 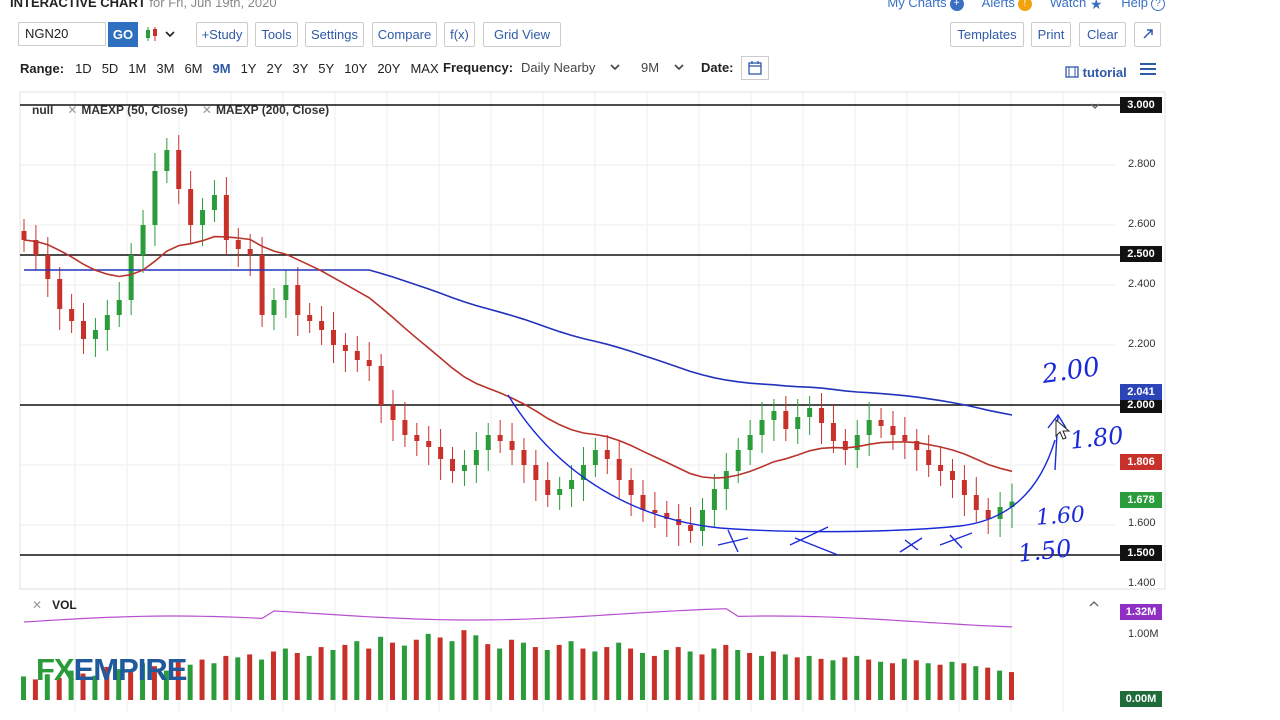 What do you see at coordinates (1007, 5) in the screenshot?
I see `alerts-link: Alerts!` at bounding box center [1007, 5].